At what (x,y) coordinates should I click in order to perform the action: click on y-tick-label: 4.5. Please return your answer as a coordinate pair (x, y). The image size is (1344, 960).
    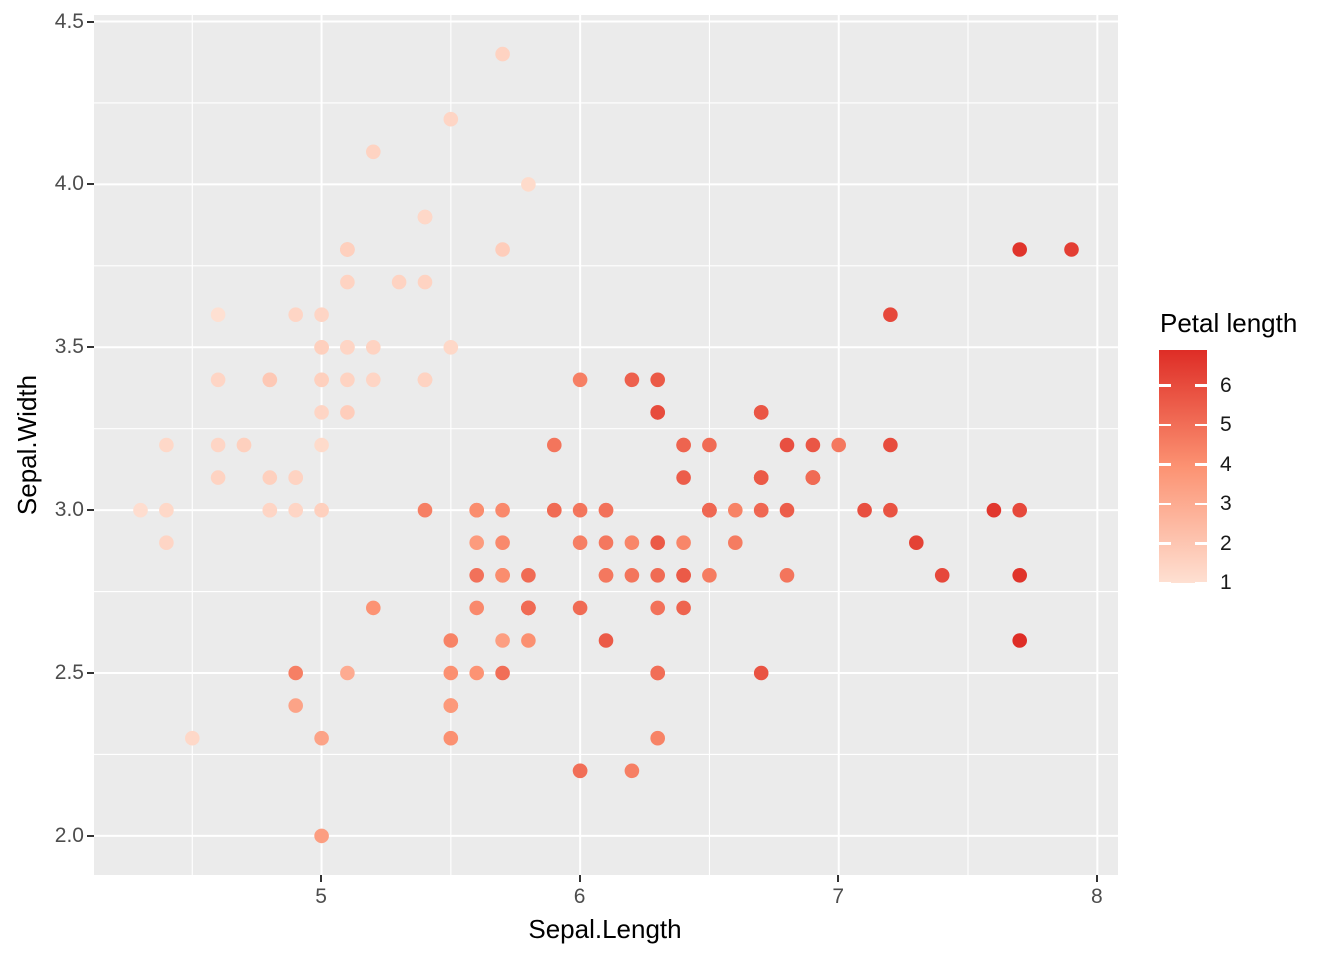
    Looking at the image, I should click on (69, 21).